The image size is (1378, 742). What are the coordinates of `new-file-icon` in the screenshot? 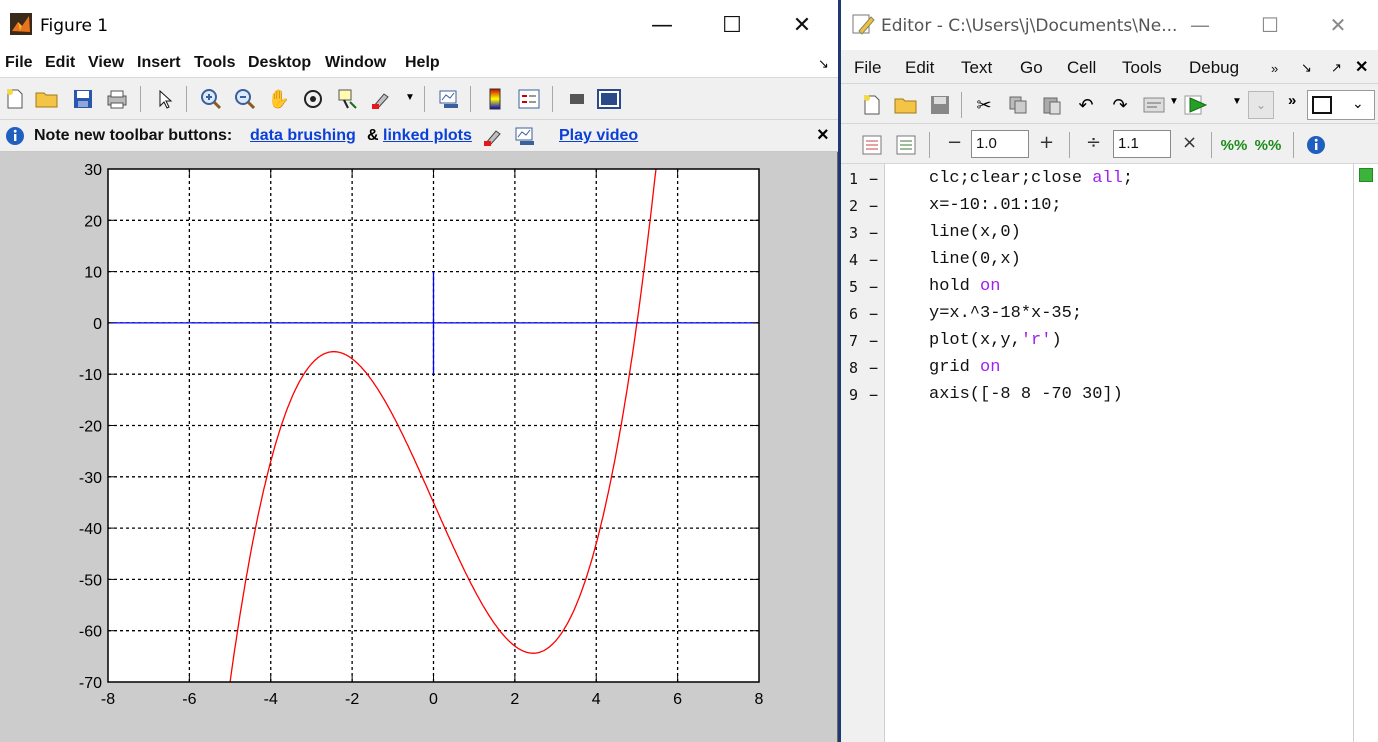 It's located at (872, 105).